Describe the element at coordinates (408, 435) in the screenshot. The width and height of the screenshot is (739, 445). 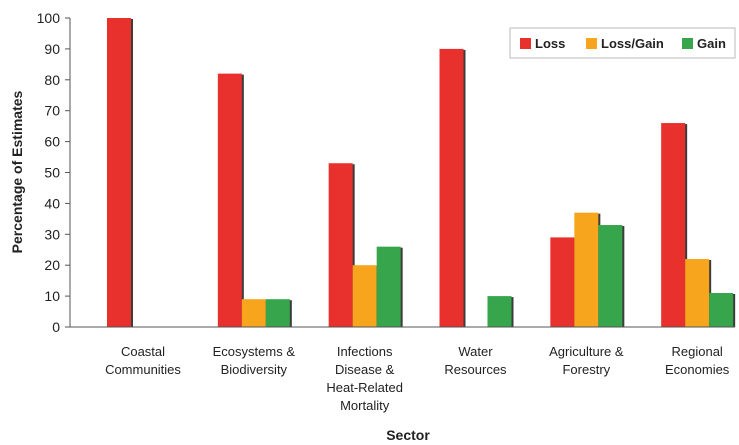
I see `x-axis-title: Sector` at that location.